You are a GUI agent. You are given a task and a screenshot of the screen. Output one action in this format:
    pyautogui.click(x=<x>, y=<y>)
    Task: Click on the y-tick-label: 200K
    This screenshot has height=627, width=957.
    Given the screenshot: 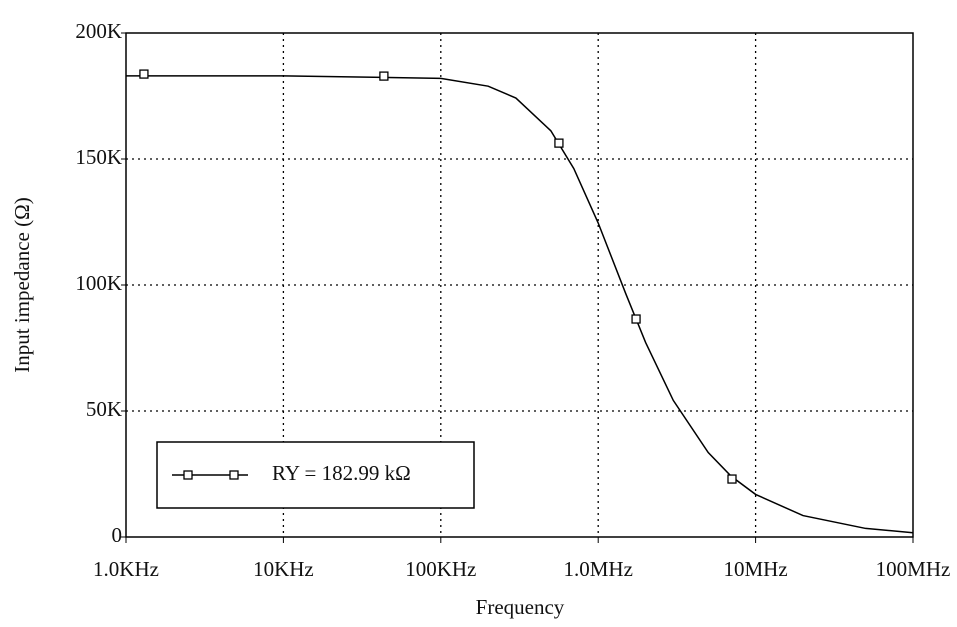 What is the action you would take?
    pyautogui.click(x=98, y=31)
    